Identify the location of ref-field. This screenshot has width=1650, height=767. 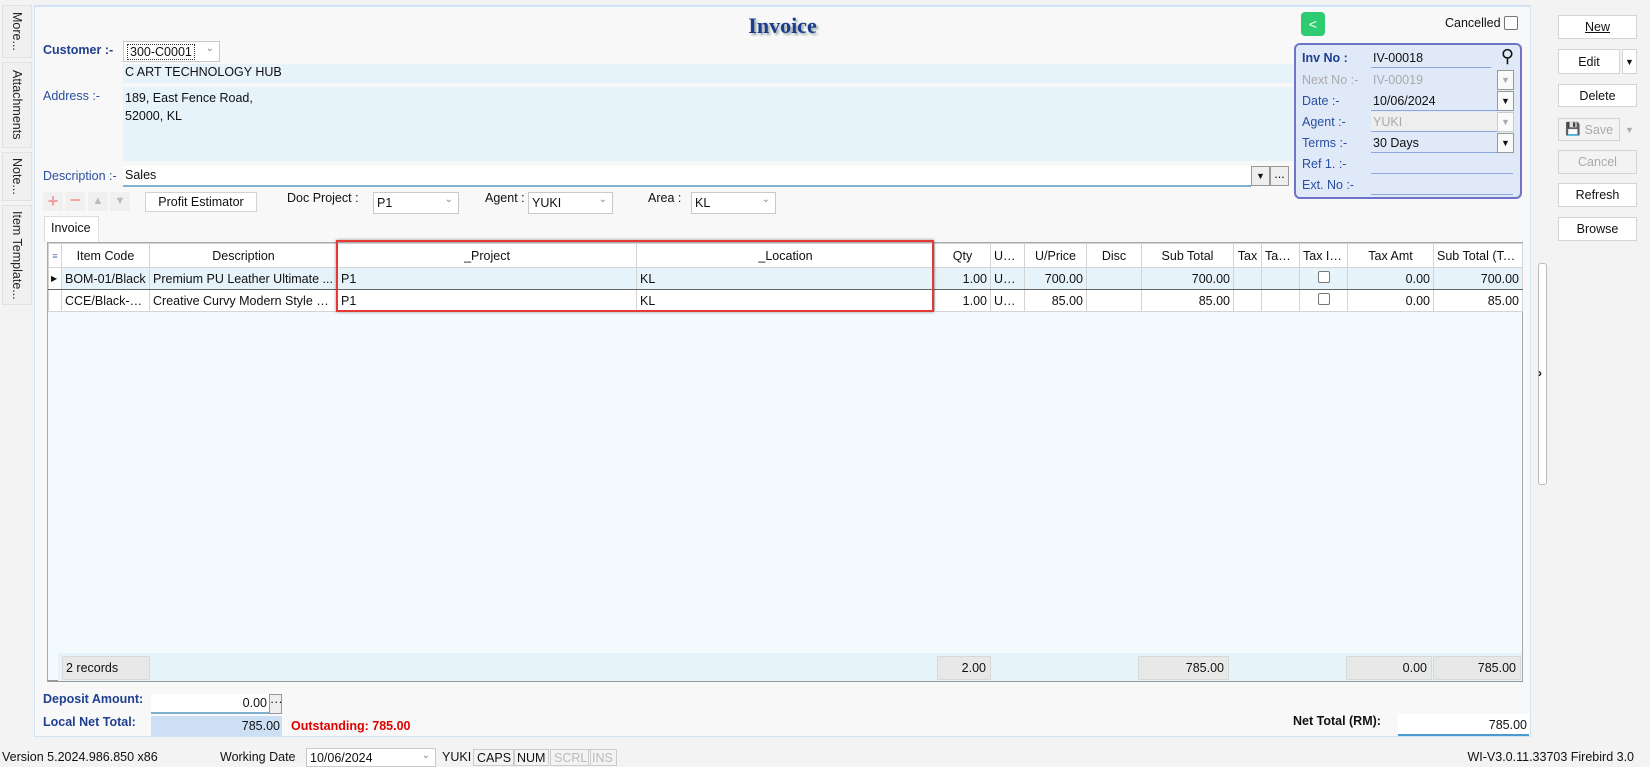
(1442, 164).